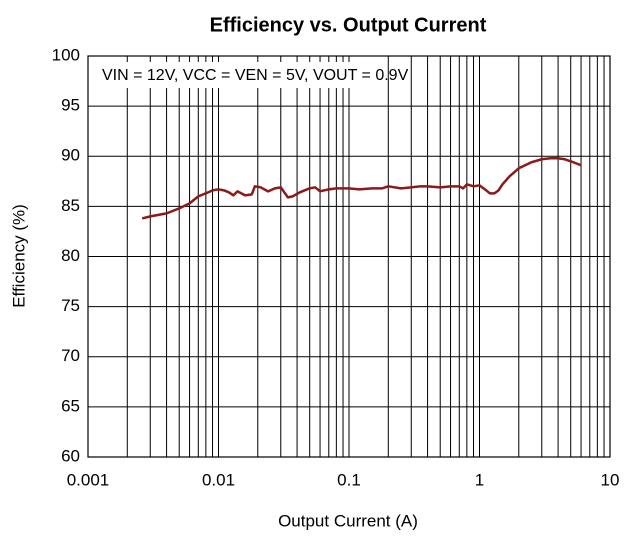 The width and height of the screenshot is (624, 541). Describe the element at coordinates (70, 355) in the screenshot. I see `y-tick-label: 70` at that location.